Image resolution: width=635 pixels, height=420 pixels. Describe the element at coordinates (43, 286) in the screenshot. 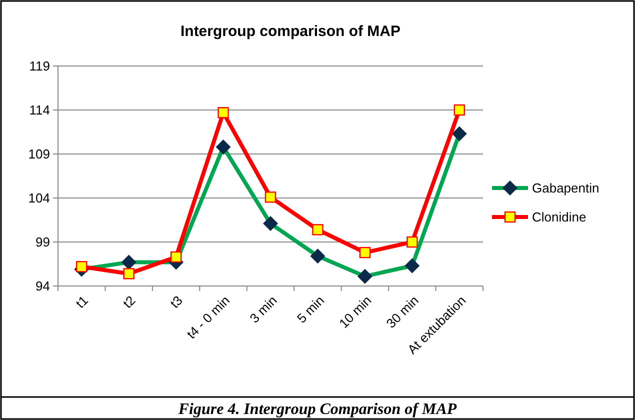

I see `y-tick-label: 94` at that location.